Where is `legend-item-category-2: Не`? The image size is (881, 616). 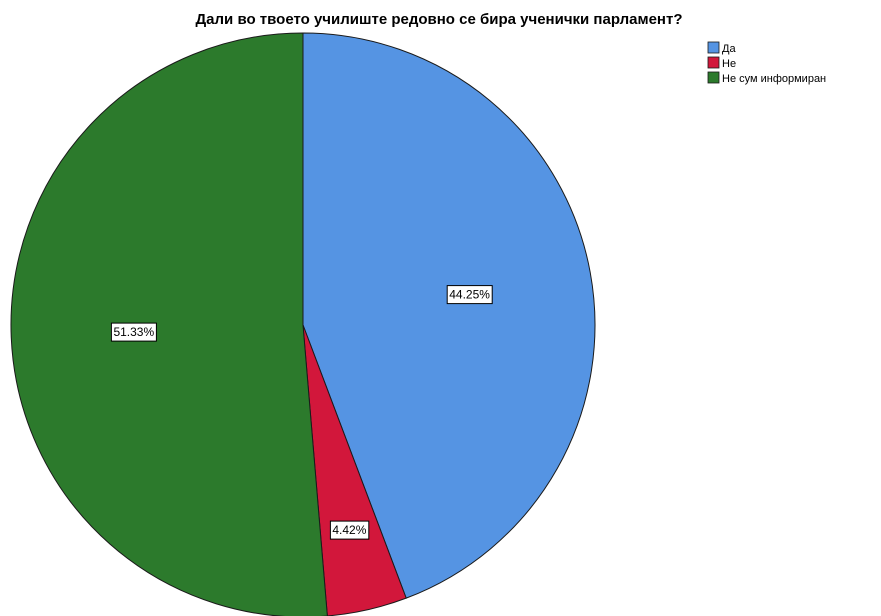
legend-item-category-2: Не is located at coordinates (721, 63).